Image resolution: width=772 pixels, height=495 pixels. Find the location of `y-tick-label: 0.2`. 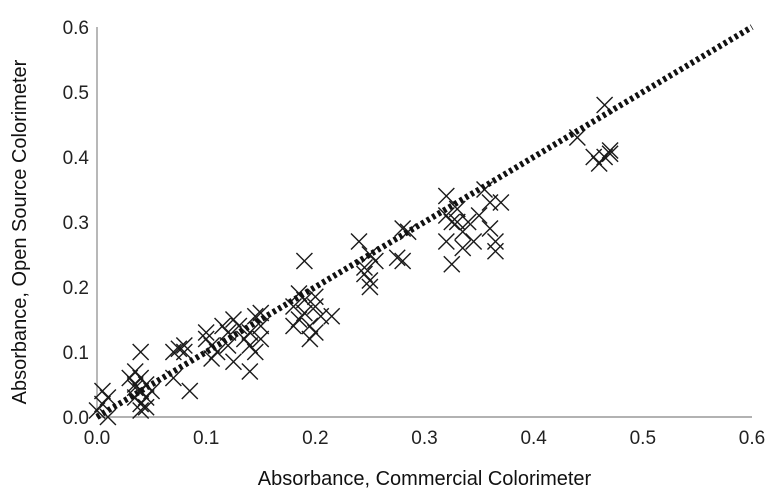

y-tick-label: 0.2 is located at coordinates (76, 288).